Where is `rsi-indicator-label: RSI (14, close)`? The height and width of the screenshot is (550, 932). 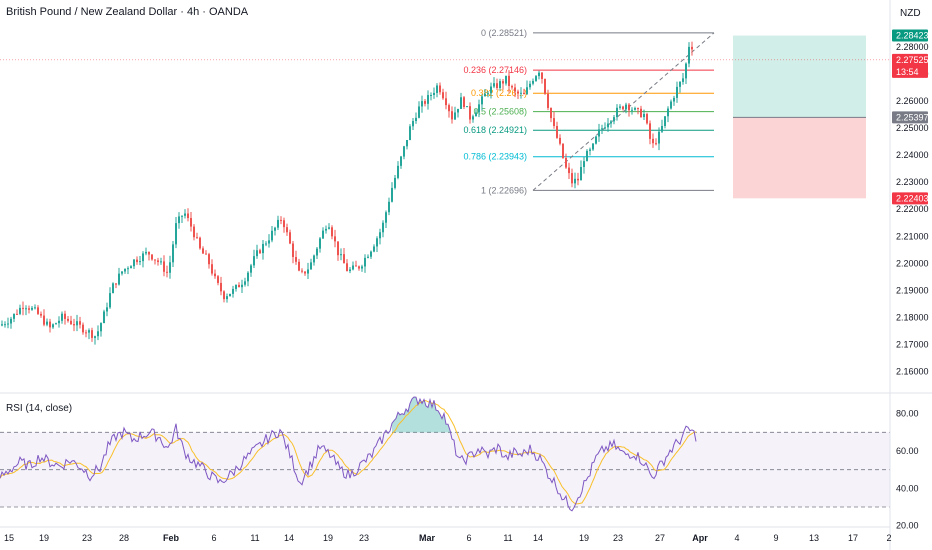
rsi-indicator-label: RSI (14, close) is located at coordinates (39, 408).